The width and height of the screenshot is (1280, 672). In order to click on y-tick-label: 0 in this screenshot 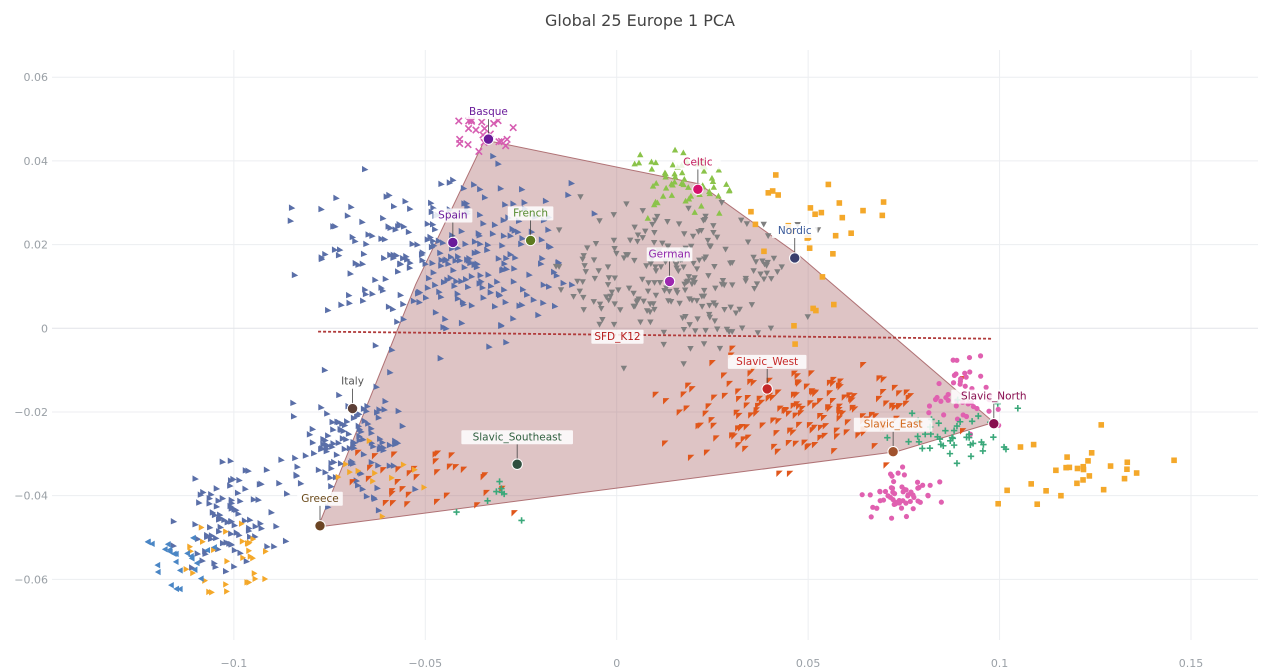, I will do `click(44, 328)`.